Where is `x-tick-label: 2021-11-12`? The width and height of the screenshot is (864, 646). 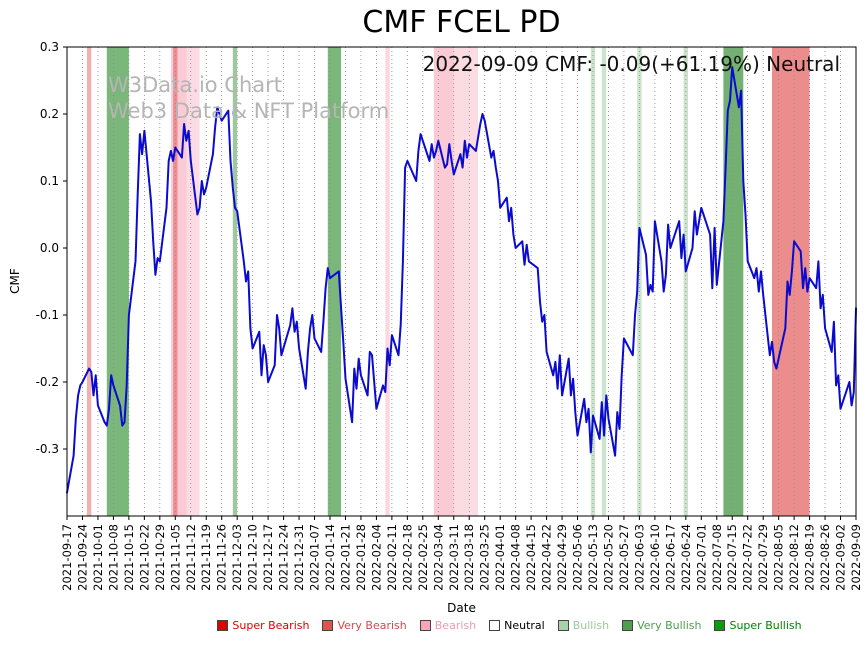
x-tick-label: 2021-11-12 is located at coordinates (191, 557).